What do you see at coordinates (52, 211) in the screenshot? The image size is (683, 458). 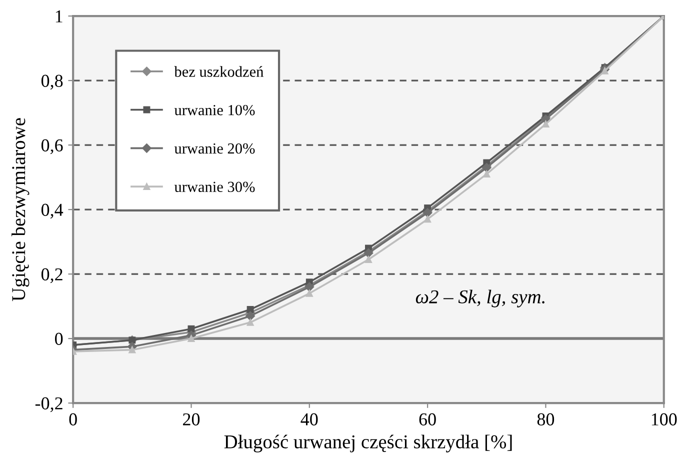 I see `y-tick-label: 0,4` at bounding box center [52, 211].